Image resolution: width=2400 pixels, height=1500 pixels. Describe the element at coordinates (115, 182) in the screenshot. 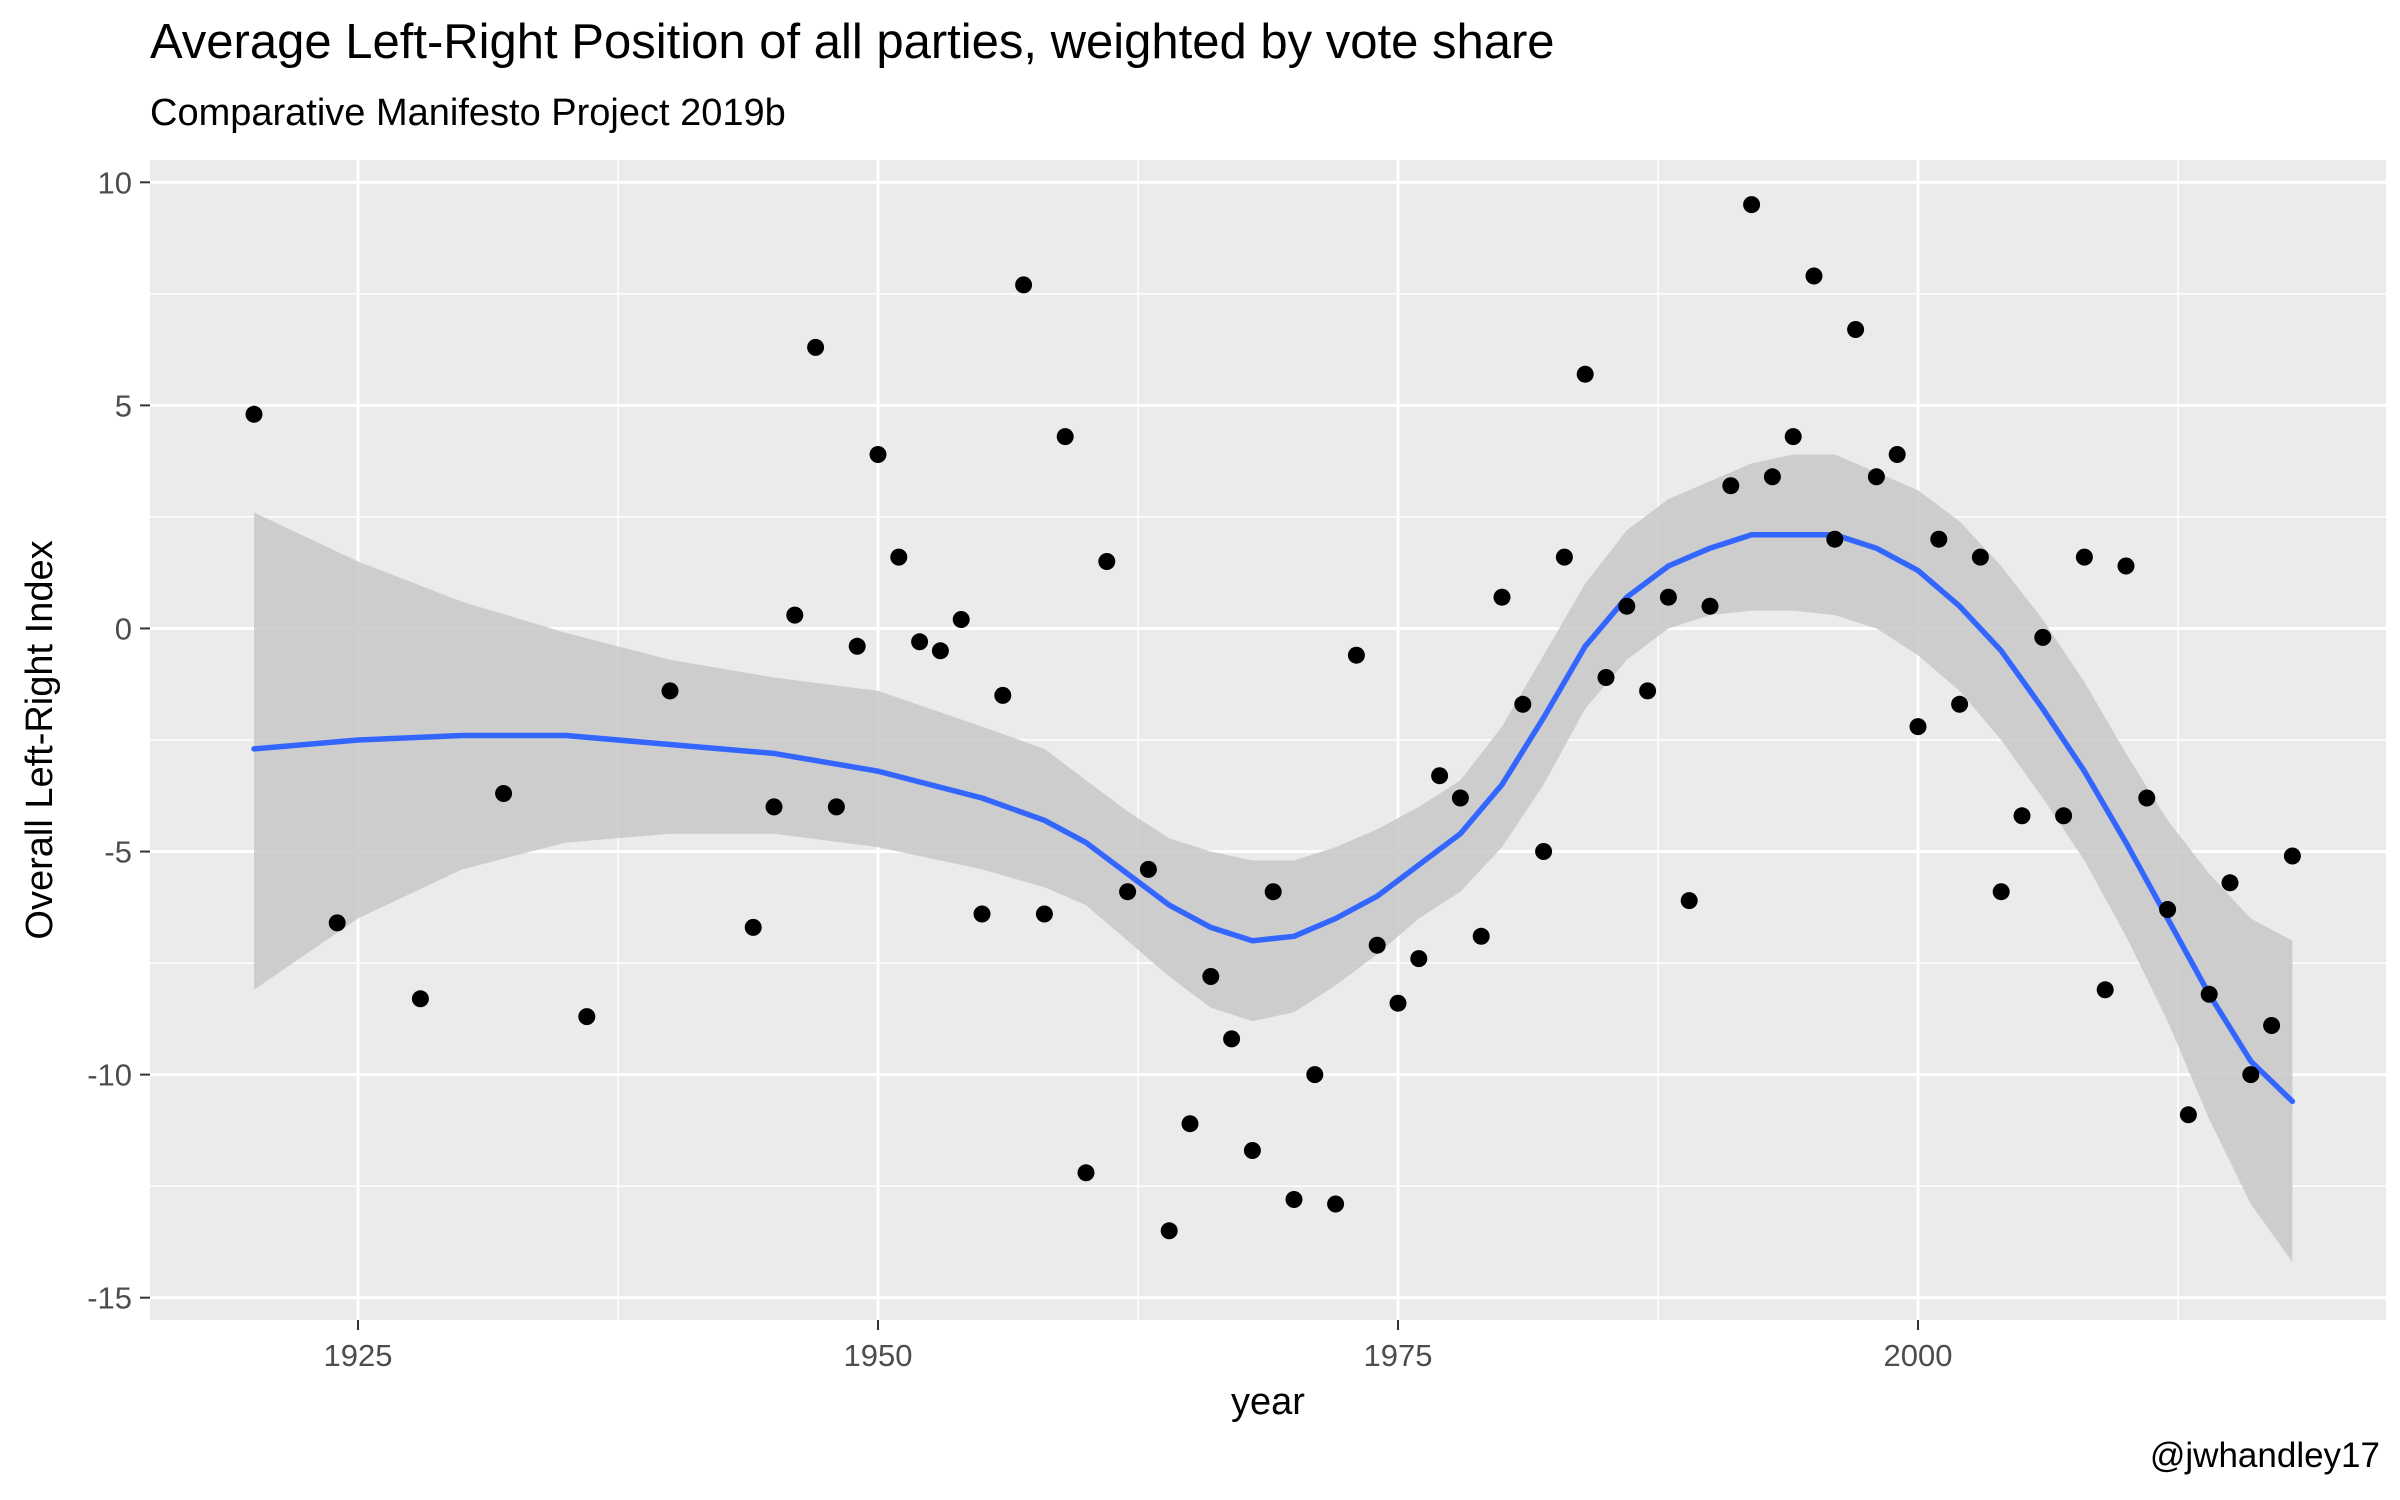

I see `y-tick-label: 10` at that location.